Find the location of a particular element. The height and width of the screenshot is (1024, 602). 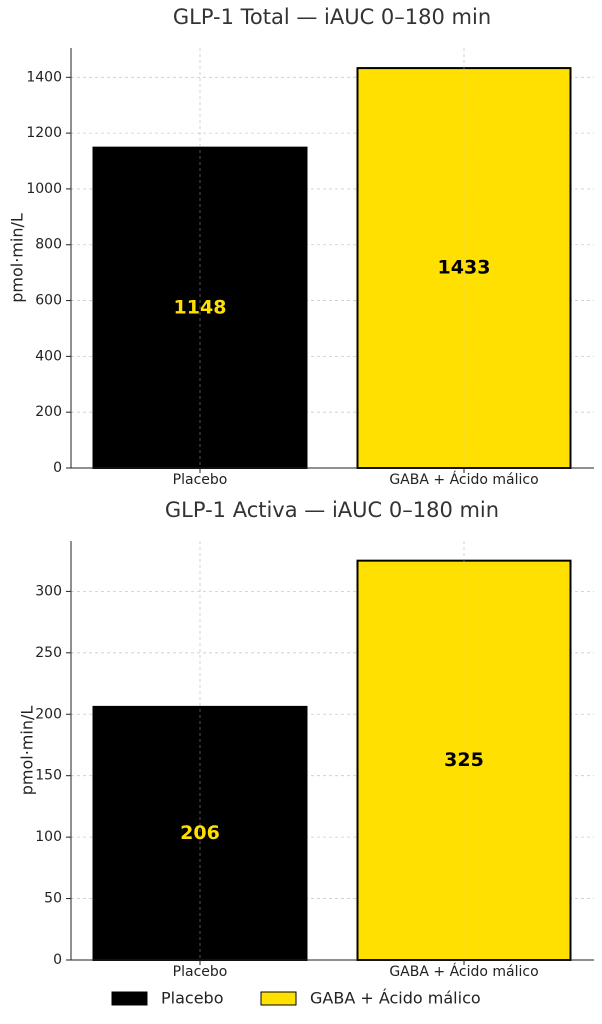

y-tick-label: 250 is located at coordinates (48, 653).